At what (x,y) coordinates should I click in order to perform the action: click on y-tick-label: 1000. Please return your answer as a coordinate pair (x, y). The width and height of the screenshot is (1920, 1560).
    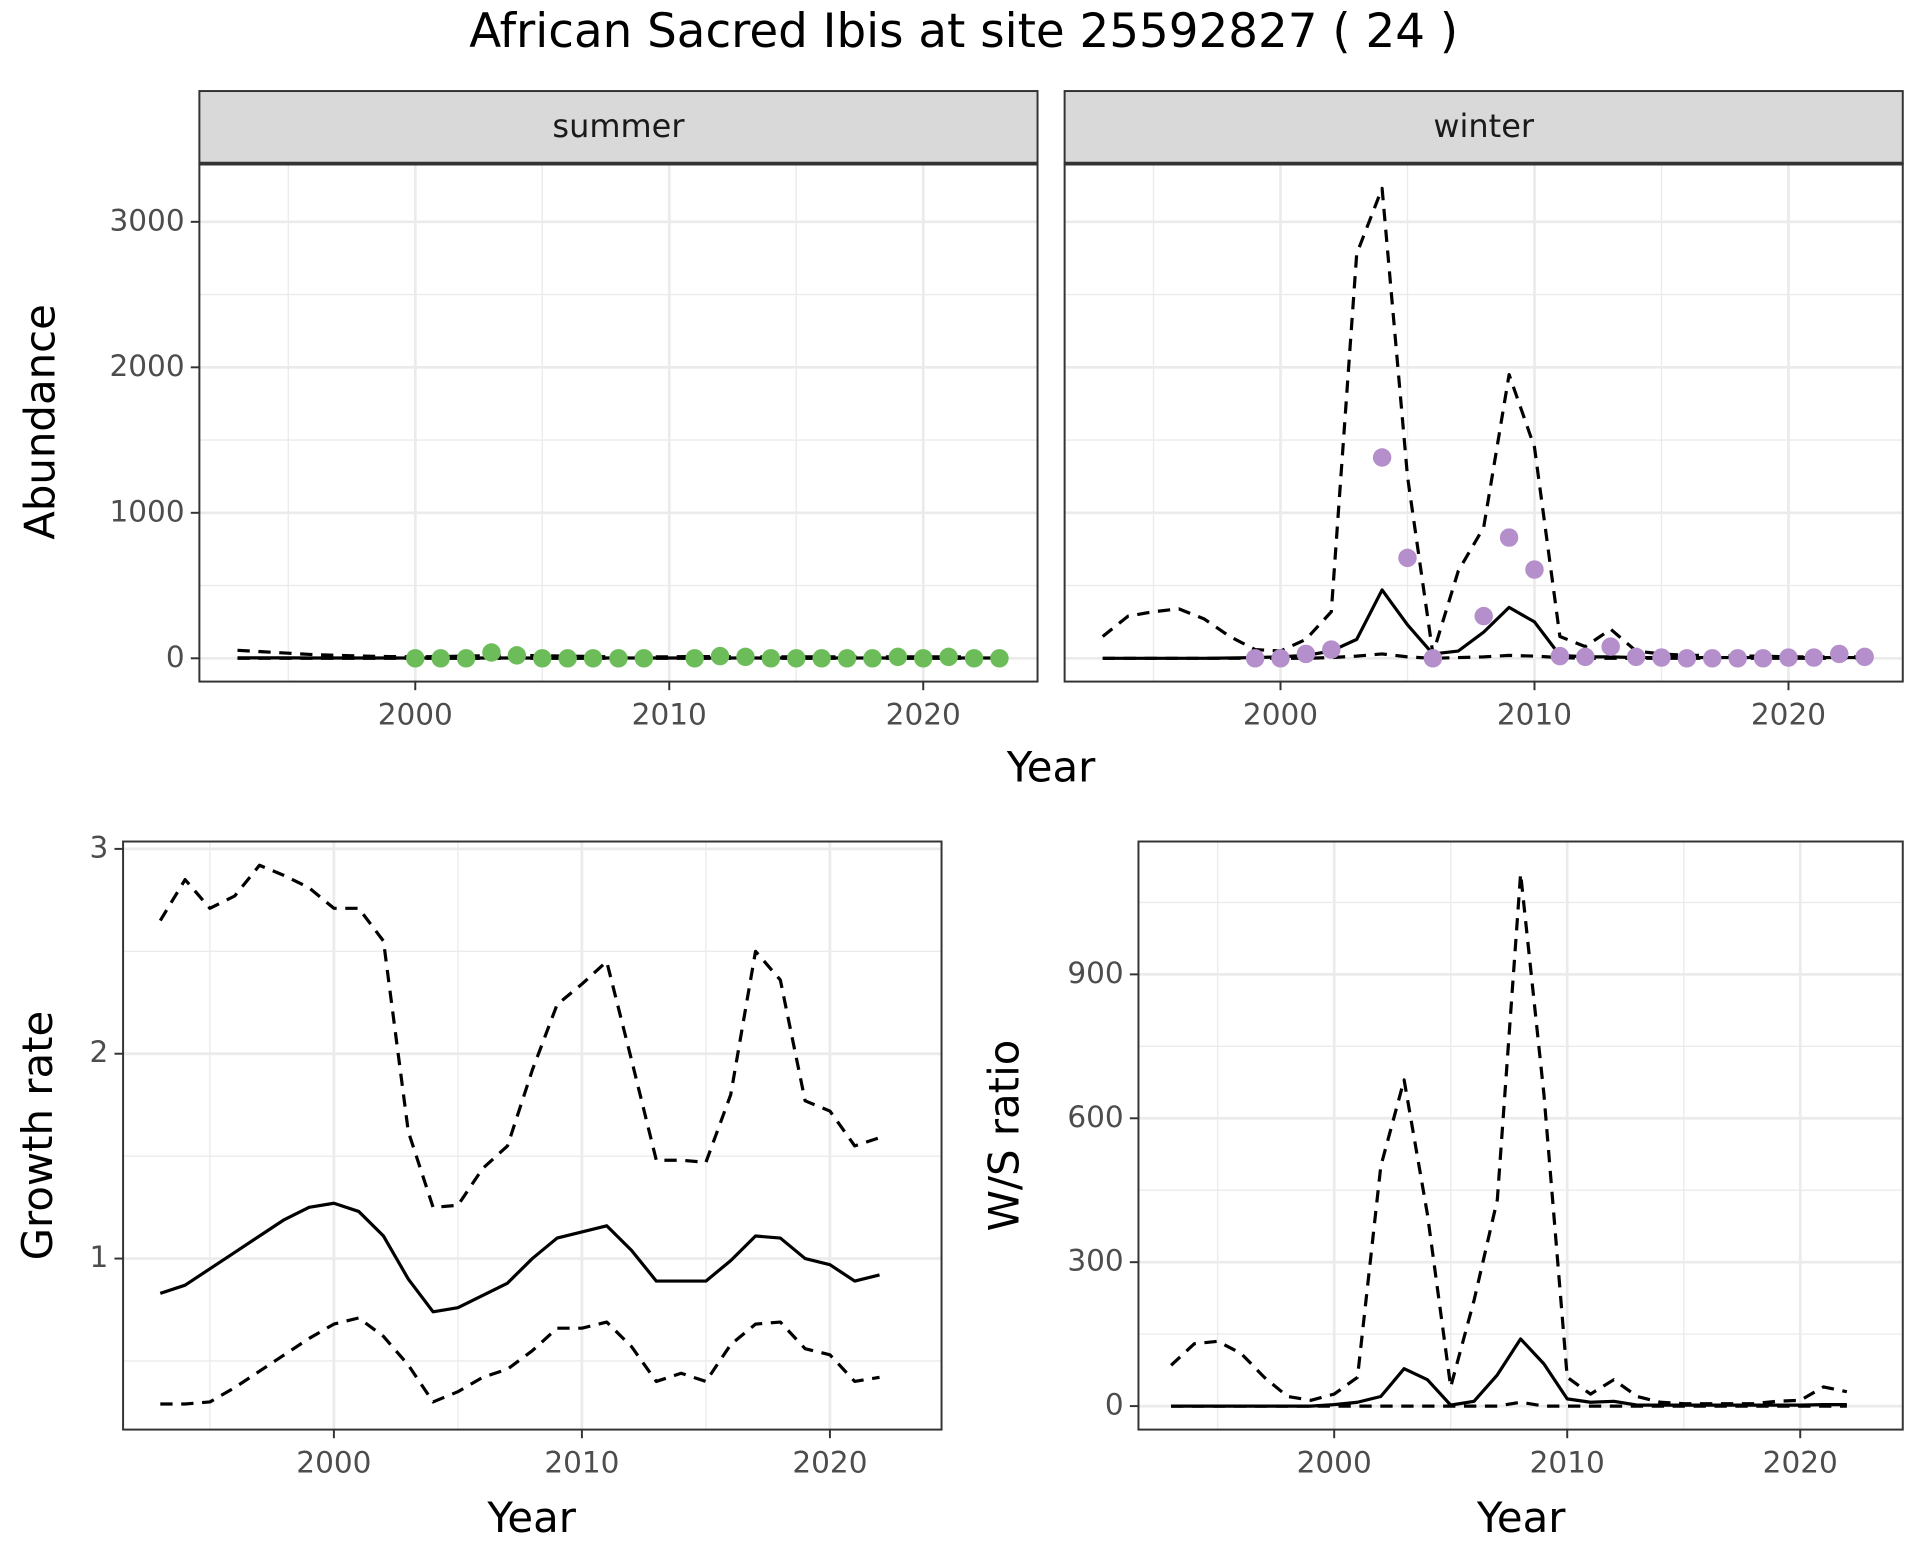
    Looking at the image, I should click on (146, 511).